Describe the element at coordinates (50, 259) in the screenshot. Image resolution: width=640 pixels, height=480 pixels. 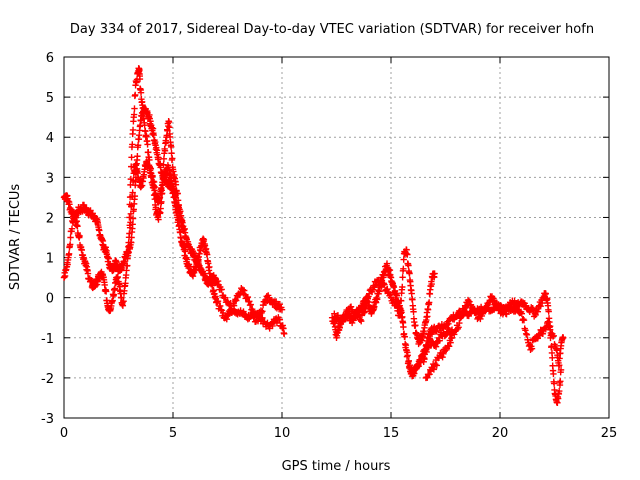
I see `y-tick-label: 1` at that location.